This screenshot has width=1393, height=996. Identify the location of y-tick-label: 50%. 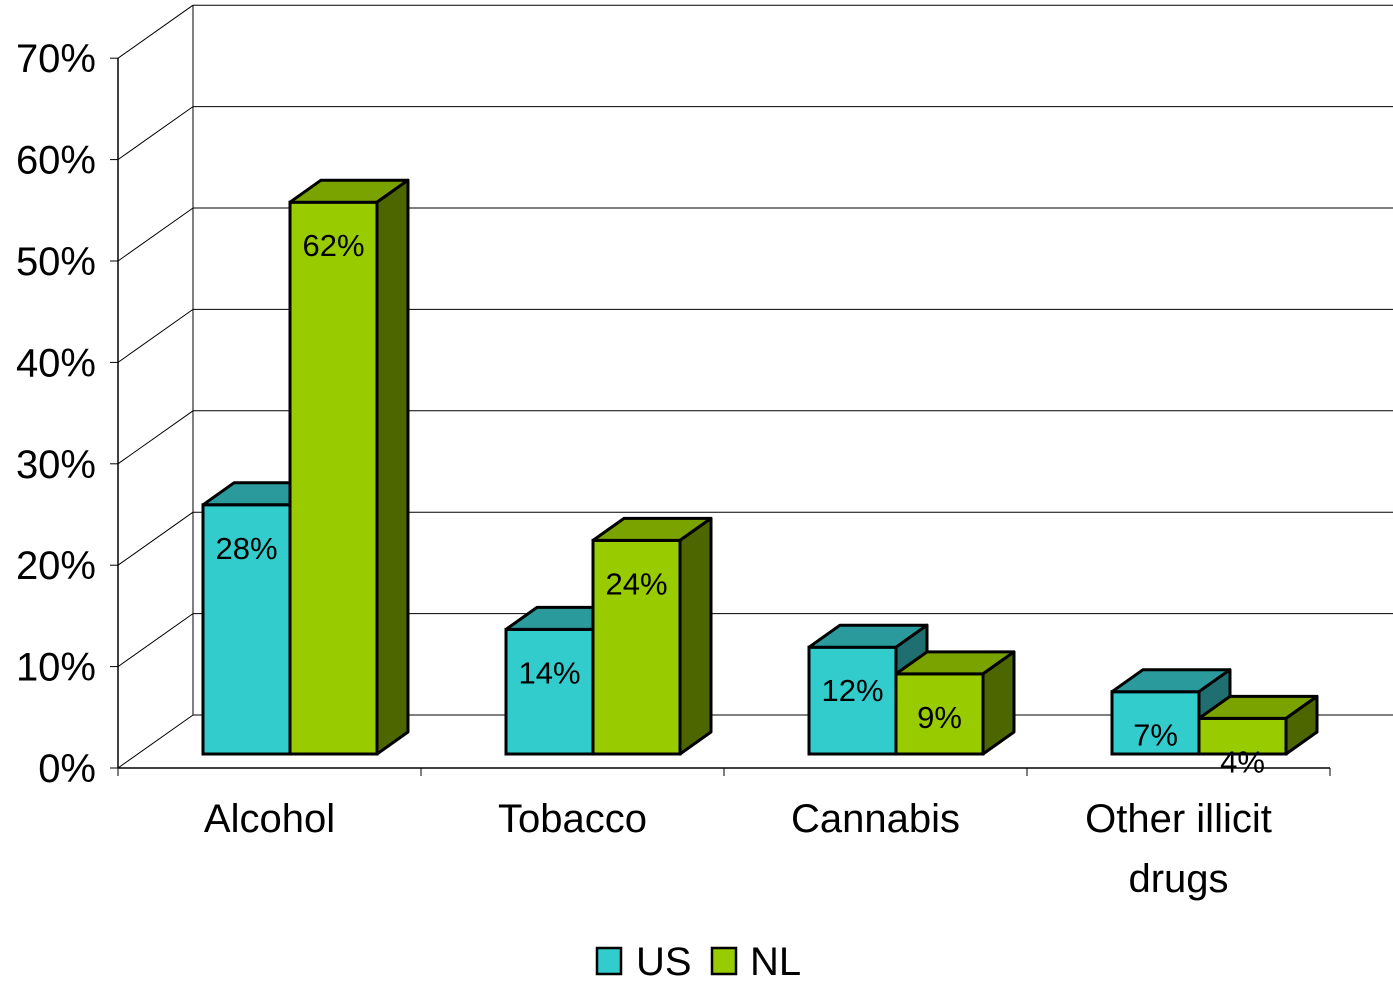
(56, 262).